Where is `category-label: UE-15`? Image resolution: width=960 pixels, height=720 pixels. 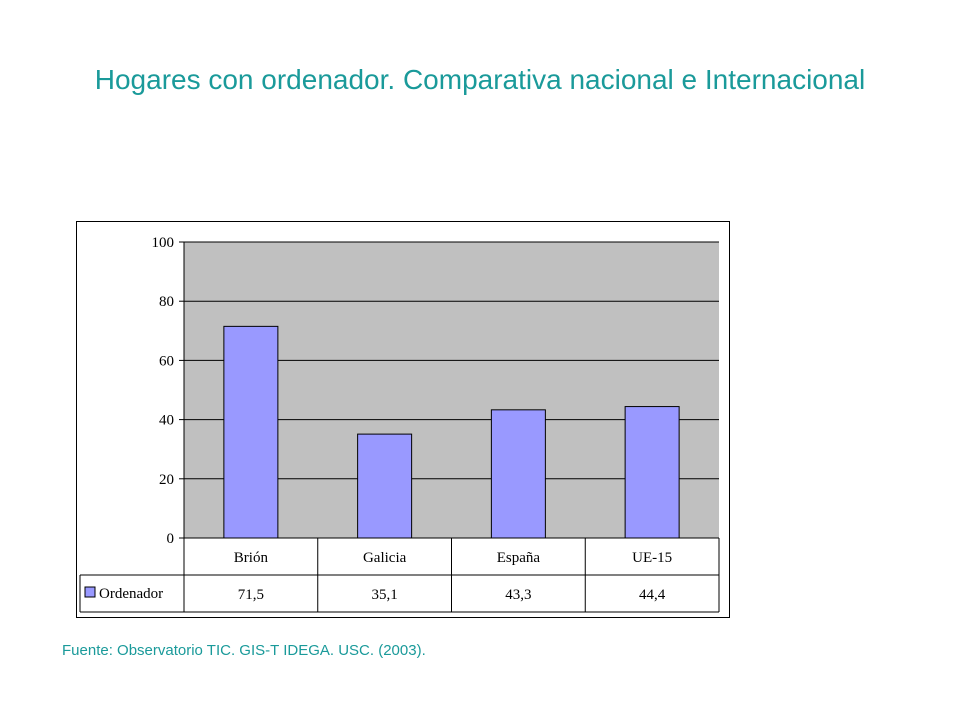
category-label: UE-15 is located at coordinates (652, 558).